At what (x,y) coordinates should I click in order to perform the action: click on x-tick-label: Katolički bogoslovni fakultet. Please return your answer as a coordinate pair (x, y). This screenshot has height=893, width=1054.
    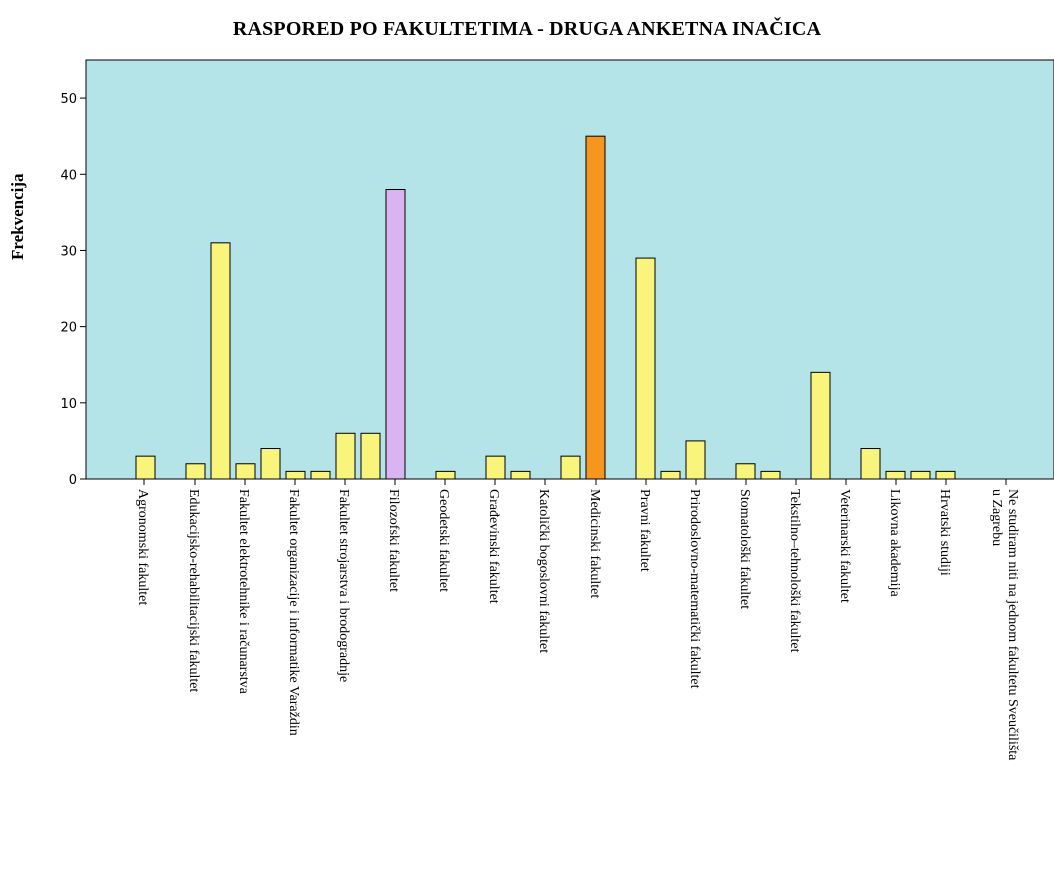
    Looking at the image, I should click on (543, 571).